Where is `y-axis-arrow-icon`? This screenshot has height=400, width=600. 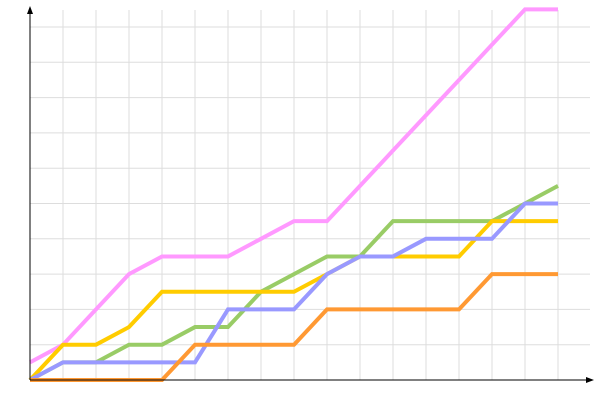
y-axis-arrow-icon is located at coordinates (30, 10).